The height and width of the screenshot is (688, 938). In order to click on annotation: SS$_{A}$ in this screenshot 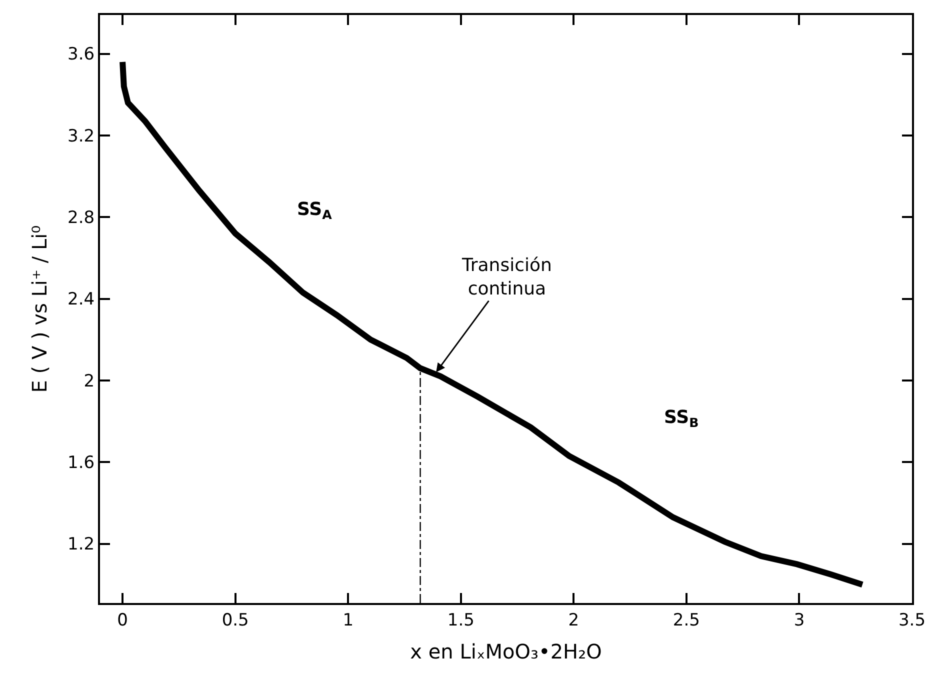, I will do `click(314, 210)`.